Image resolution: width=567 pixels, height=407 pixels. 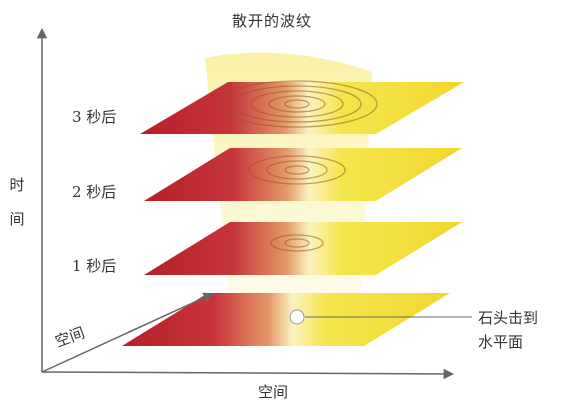 What do you see at coordinates (297, 170) in the screenshot?
I see `ripple-rings-2s` at bounding box center [297, 170].